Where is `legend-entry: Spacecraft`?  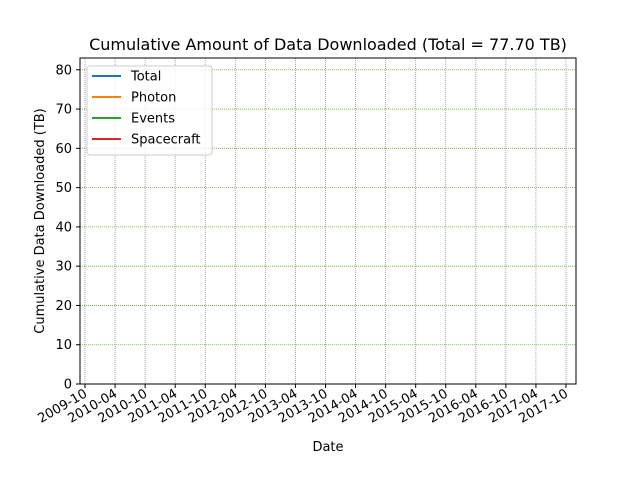 legend-entry: Spacecraft is located at coordinates (146, 140).